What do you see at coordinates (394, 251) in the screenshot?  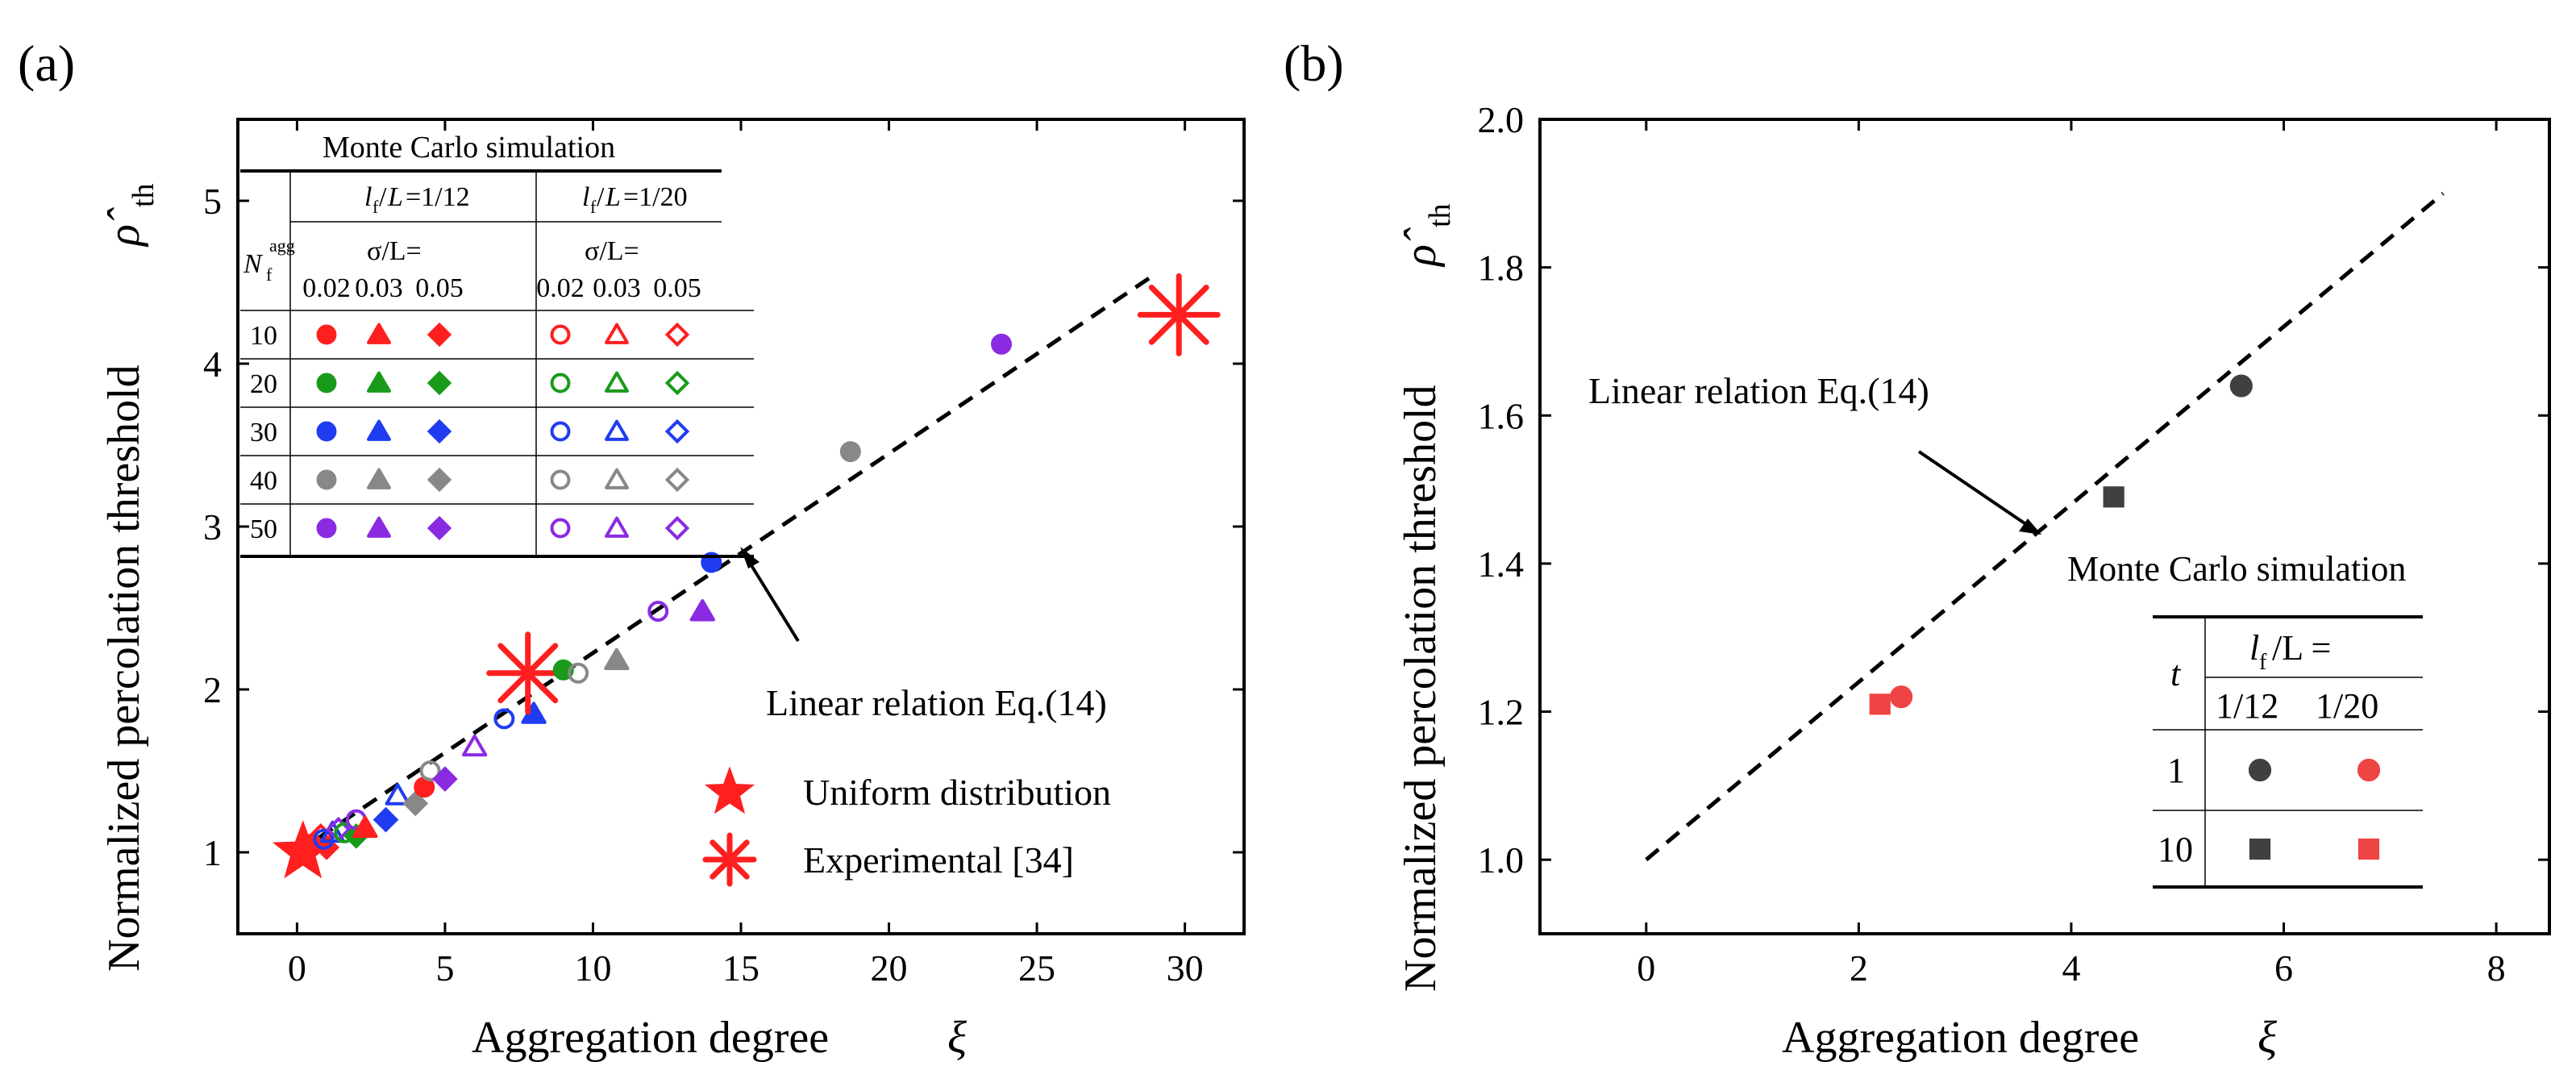 I see `table-sigma-label: σ/L=` at bounding box center [394, 251].